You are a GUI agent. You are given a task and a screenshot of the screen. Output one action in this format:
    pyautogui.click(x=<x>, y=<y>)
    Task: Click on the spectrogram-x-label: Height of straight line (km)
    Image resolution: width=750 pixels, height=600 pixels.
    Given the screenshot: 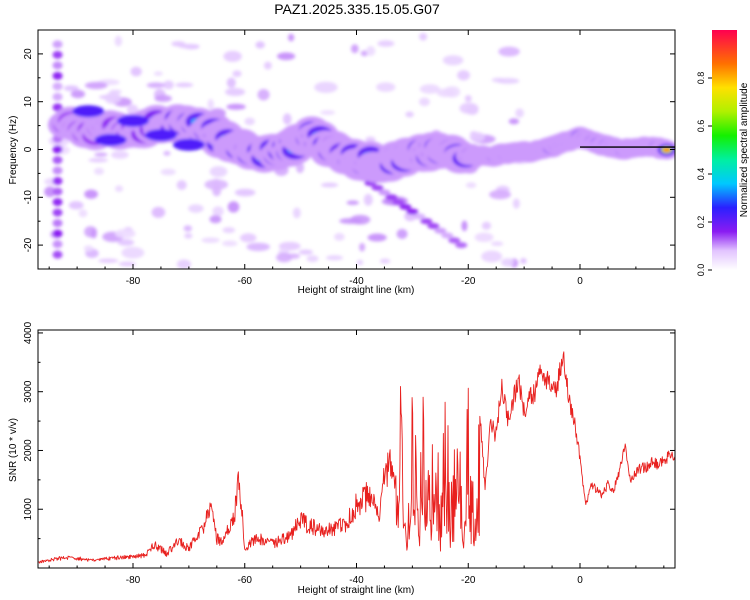 What is the action you would take?
    pyautogui.click(x=356, y=290)
    